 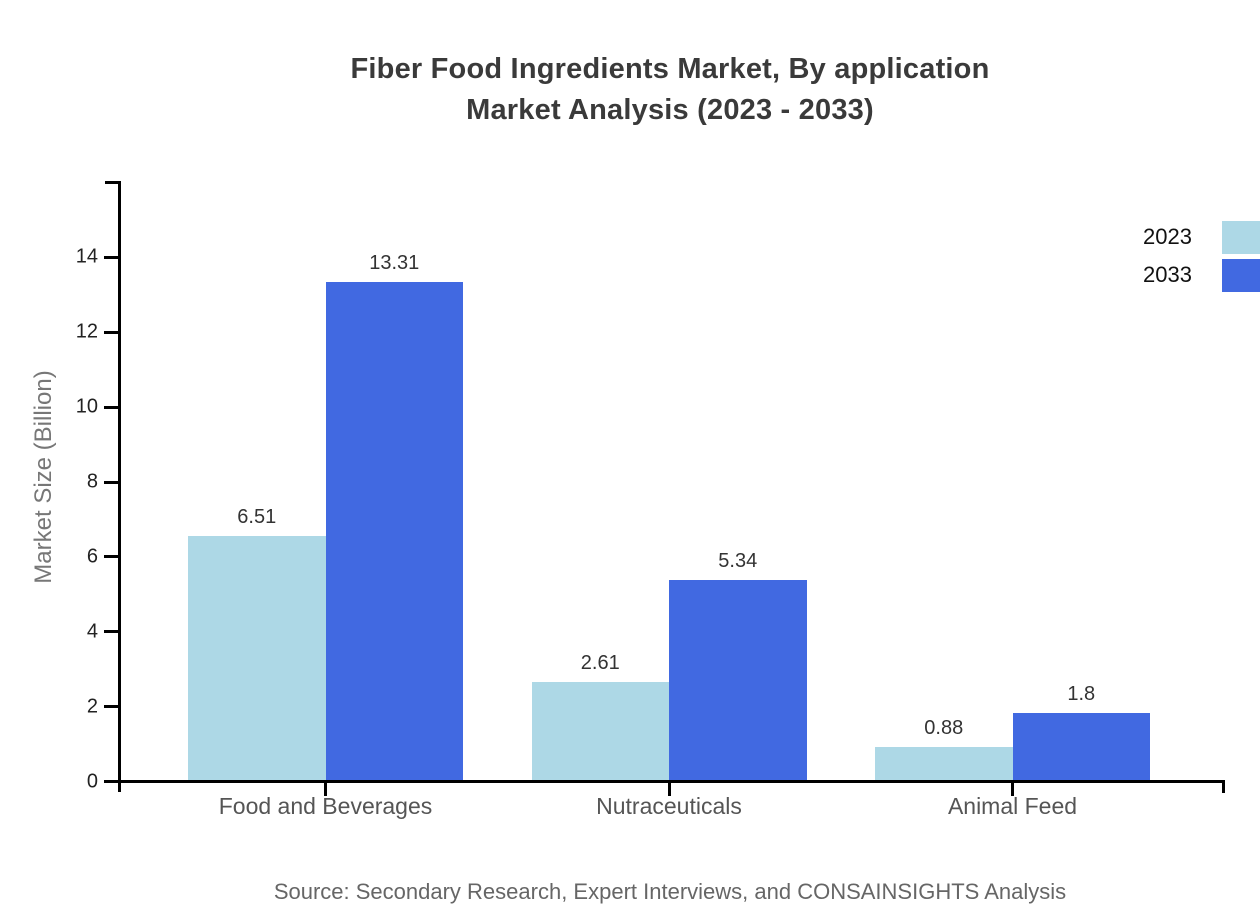 I want to click on y-tick-label-8: 8, so click(x=92, y=481).